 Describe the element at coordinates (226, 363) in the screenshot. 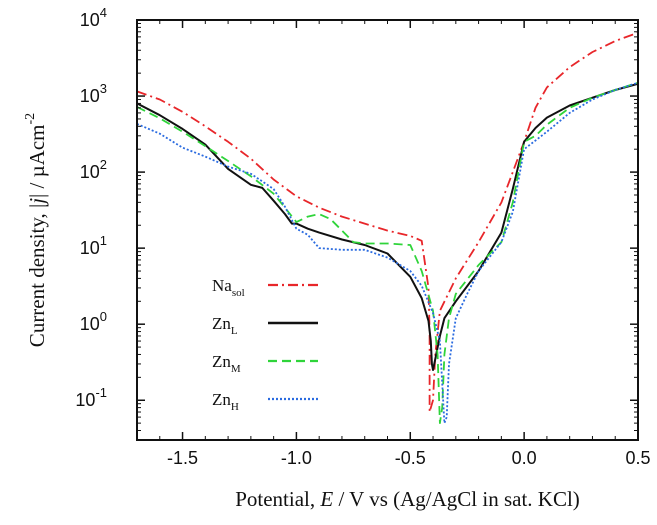

I see `legend-label: ZnM` at that location.